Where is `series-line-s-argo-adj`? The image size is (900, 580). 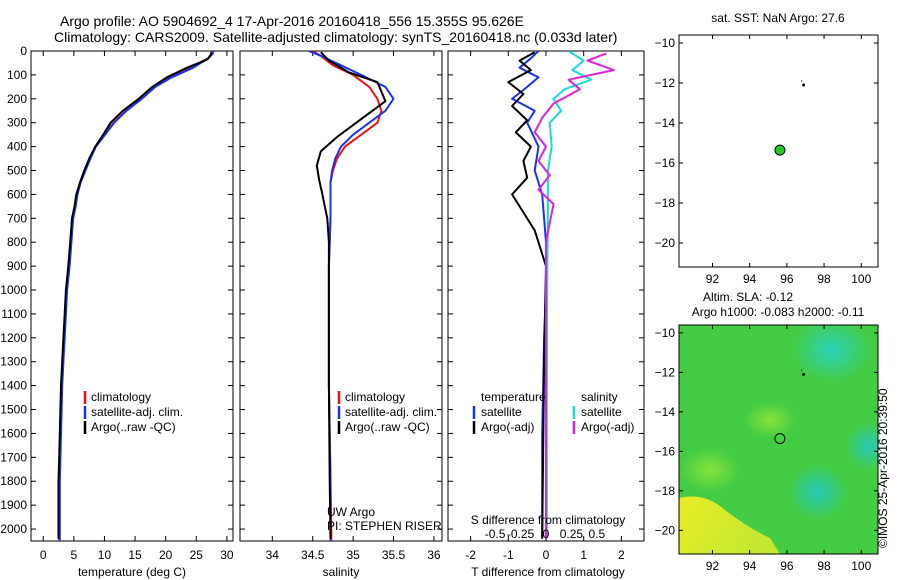
series-line-s-argo-adj is located at coordinates (574, 295).